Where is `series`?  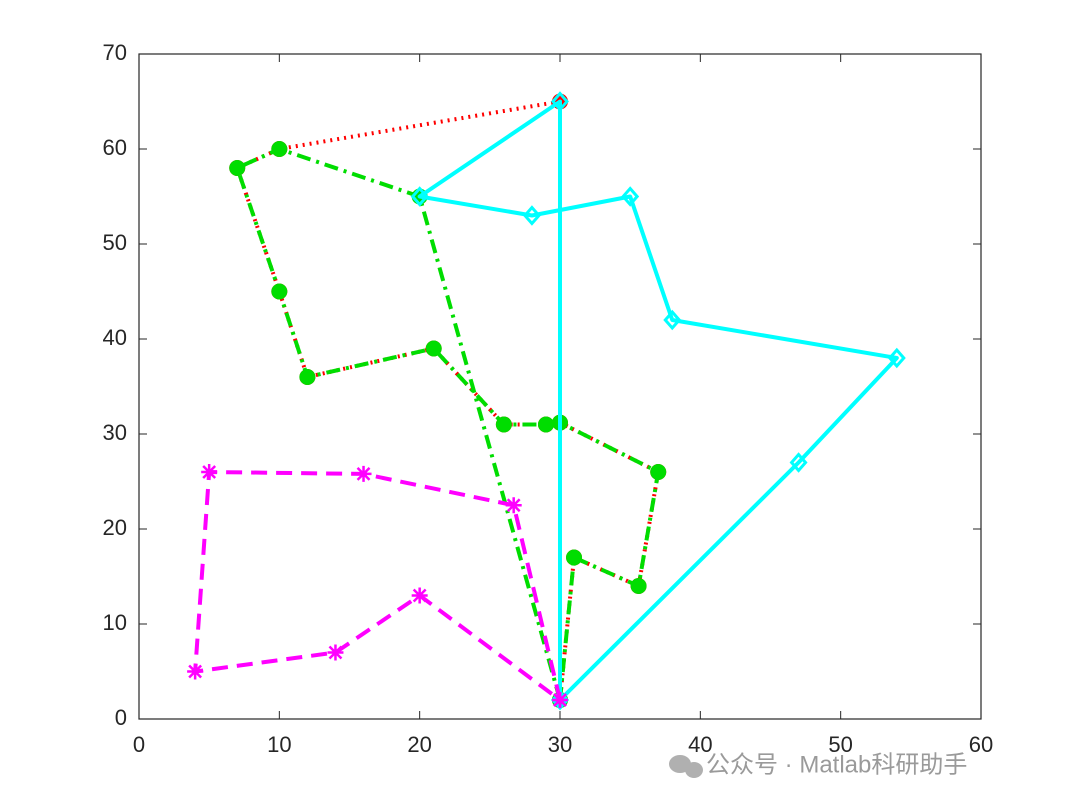
series is located at coordinates (377, 586).